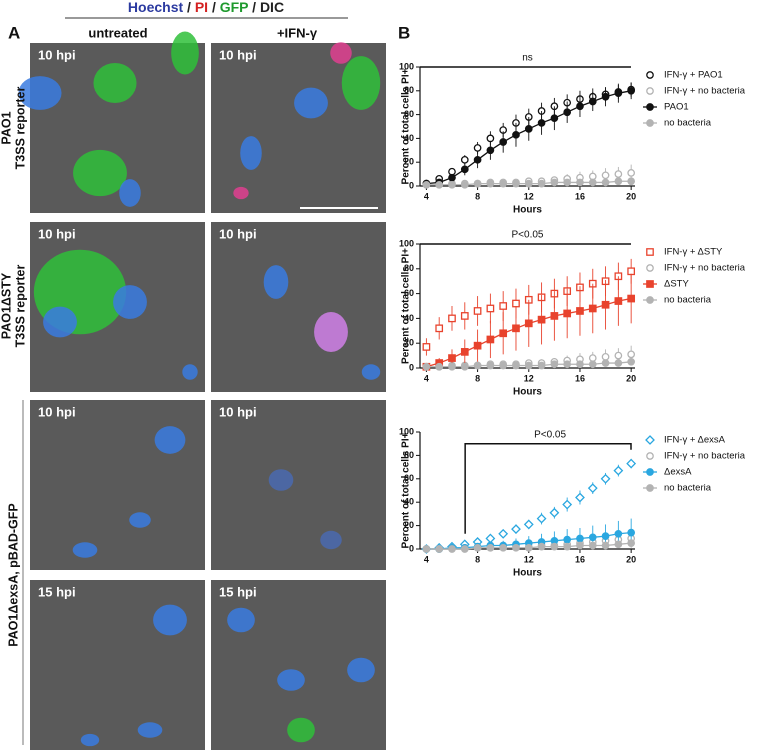 Image resolution: width=758 pixels, height=751 pixels. Describe the element at coordinates (404, 32) in the screenshot. I see `panel-label: B` at that location.